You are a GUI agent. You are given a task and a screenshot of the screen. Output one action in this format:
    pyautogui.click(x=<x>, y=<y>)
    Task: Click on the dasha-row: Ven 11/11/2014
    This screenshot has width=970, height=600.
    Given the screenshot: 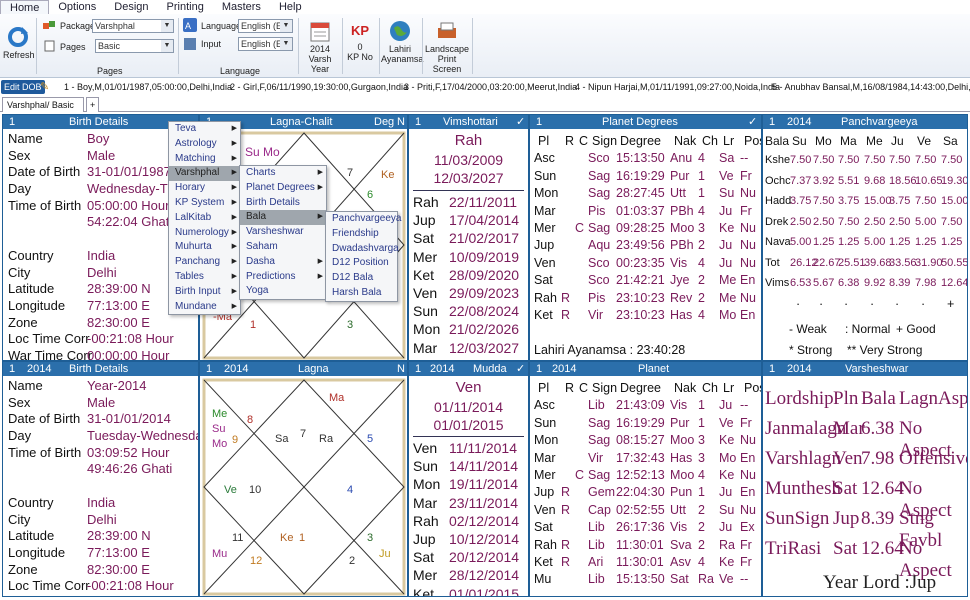 What is the action you would take?
    pyautogui.click(x=468, y=448)
    